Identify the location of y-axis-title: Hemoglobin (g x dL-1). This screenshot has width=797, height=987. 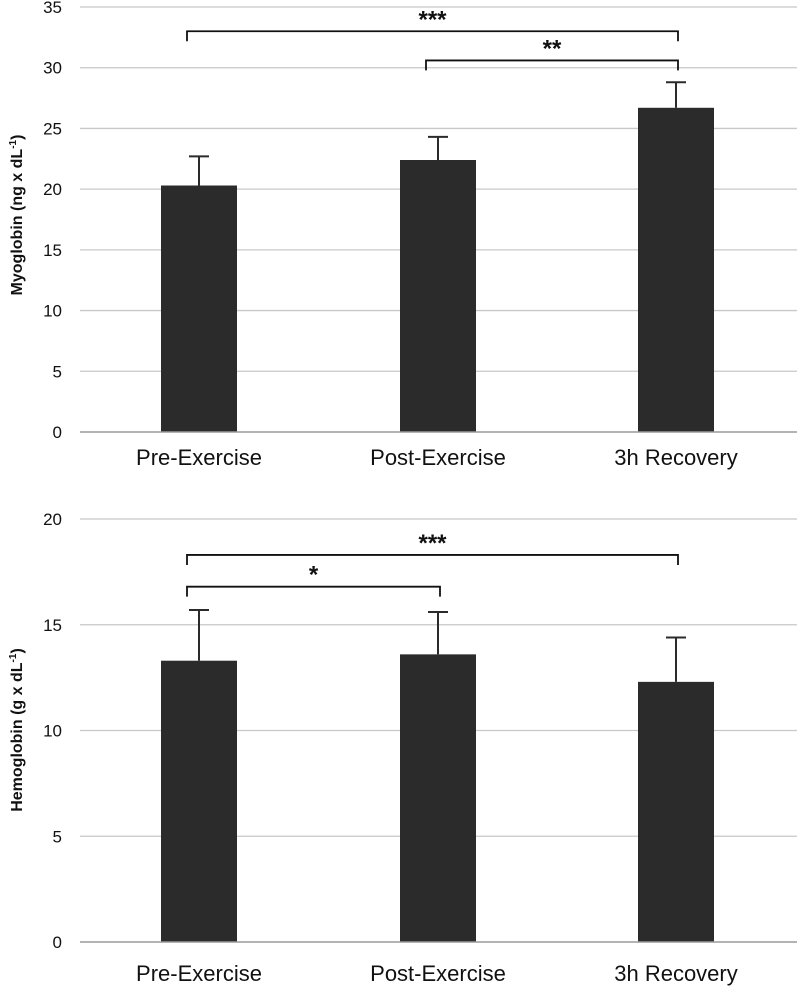
(17, 730).